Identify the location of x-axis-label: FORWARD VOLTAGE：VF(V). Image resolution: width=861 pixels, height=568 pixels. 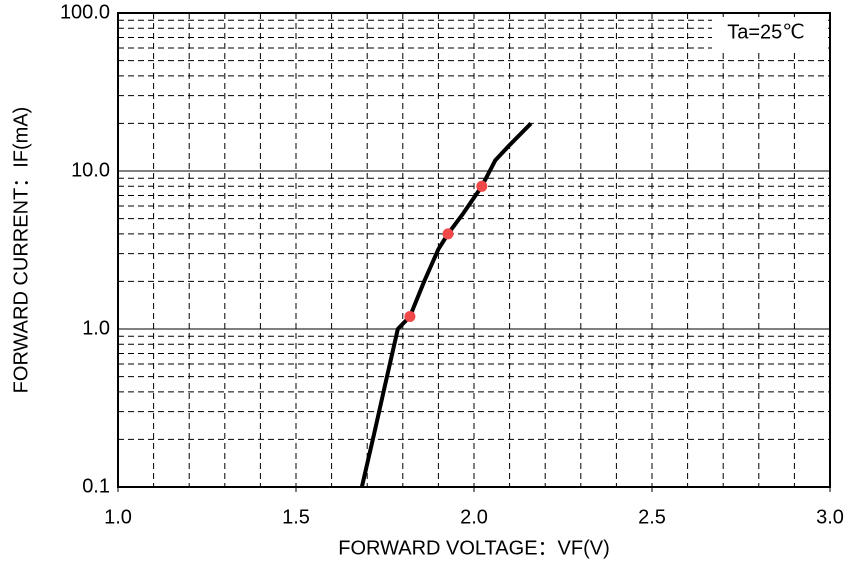
(474, 548).